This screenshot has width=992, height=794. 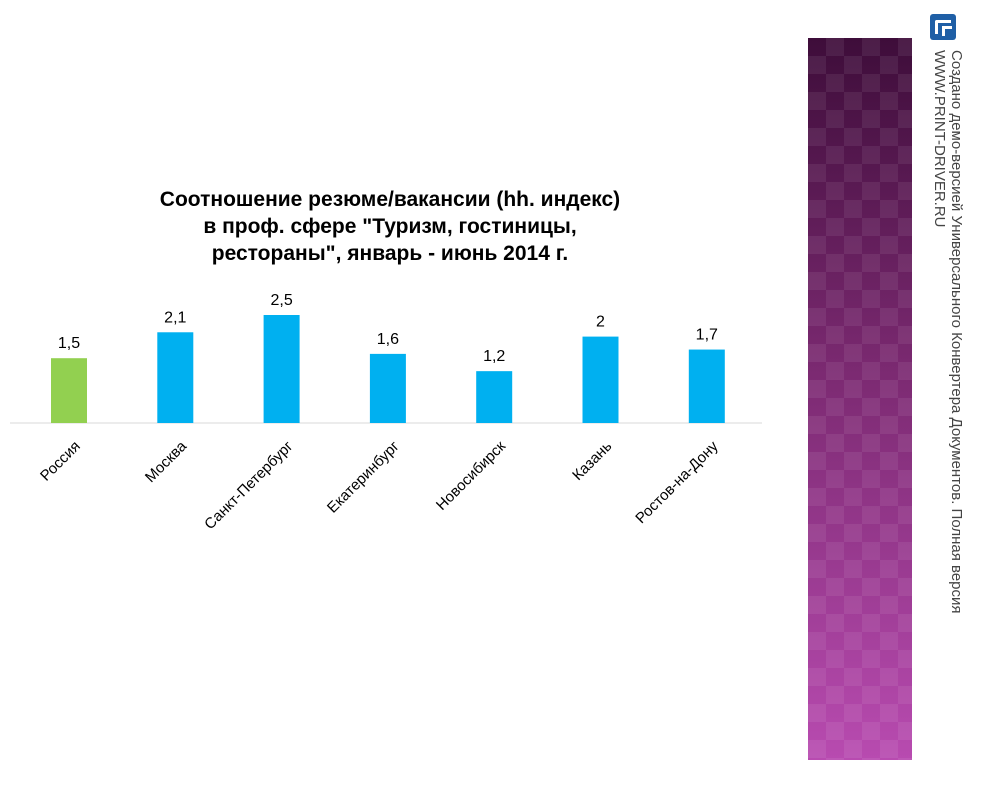 I want to click on category-label-5: Казань, so click(x=592, y=461).